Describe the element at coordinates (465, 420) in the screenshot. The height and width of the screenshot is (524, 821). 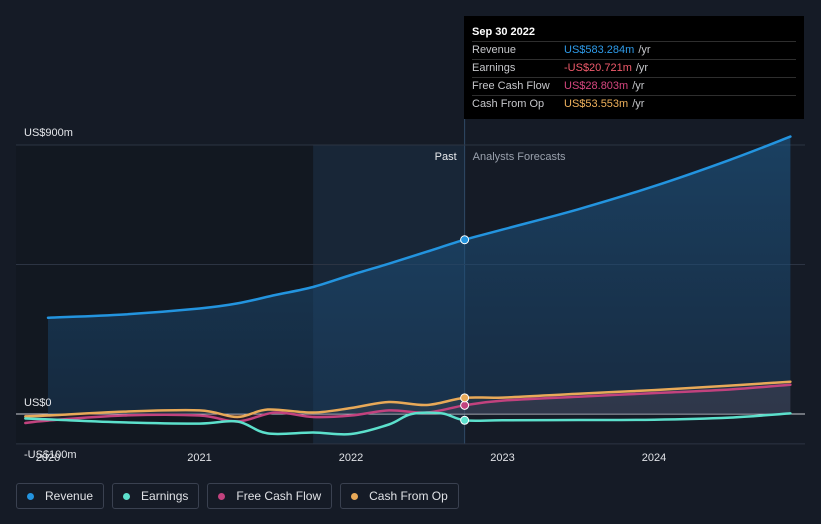
I see `earnings-marker` at that location.